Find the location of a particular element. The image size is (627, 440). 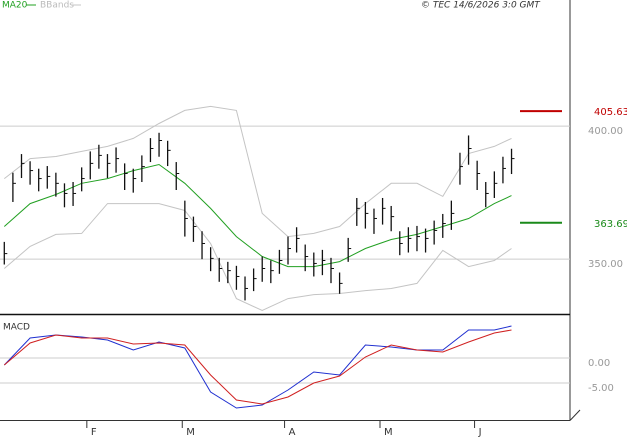

panel-title: MACD is located at coordinates (16, 328).